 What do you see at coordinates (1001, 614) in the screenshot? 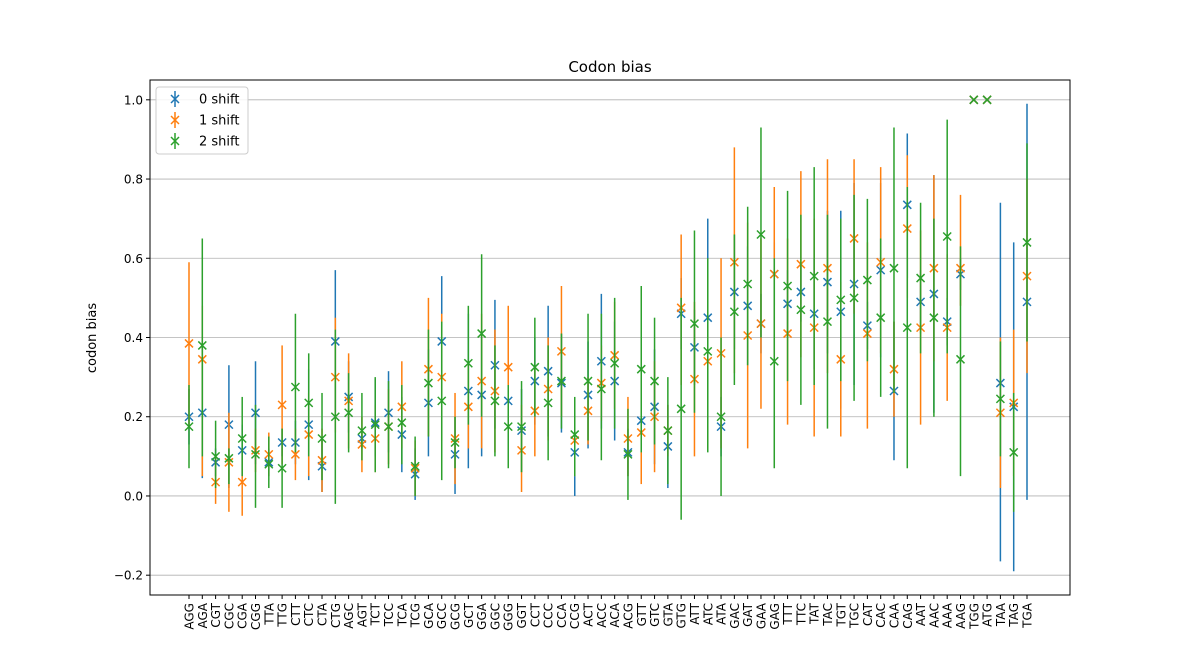
I see `x-tick-label: TAA` at bounding box center [1001, 614].